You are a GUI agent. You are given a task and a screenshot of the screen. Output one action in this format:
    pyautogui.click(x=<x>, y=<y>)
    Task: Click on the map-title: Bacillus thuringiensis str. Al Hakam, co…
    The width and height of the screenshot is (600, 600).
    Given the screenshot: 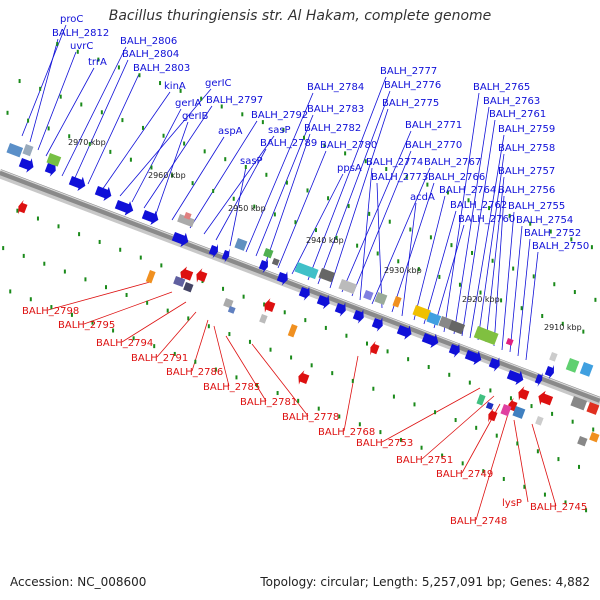 What is the action you would take?
    pyautogui.click(x=300, y=16)
    